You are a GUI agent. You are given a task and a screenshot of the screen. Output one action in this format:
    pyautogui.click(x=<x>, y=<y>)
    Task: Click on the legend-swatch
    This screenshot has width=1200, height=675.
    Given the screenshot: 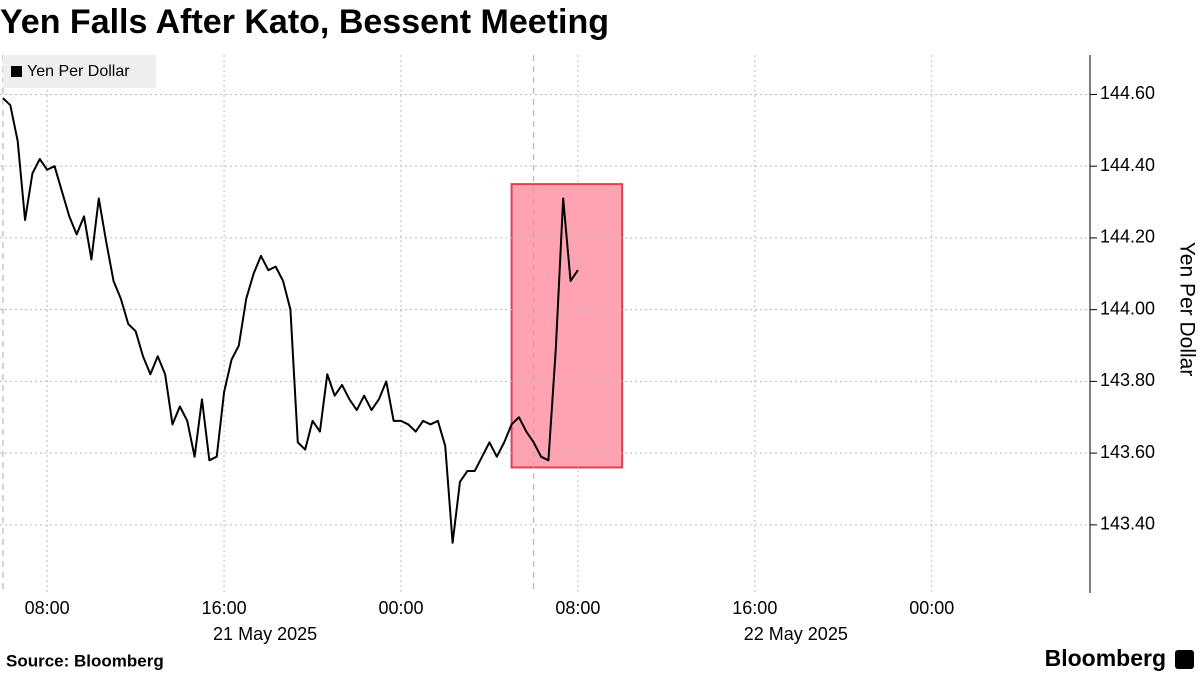 What is the action you would take?
    pyautogui.click(x=16, y=71)
    